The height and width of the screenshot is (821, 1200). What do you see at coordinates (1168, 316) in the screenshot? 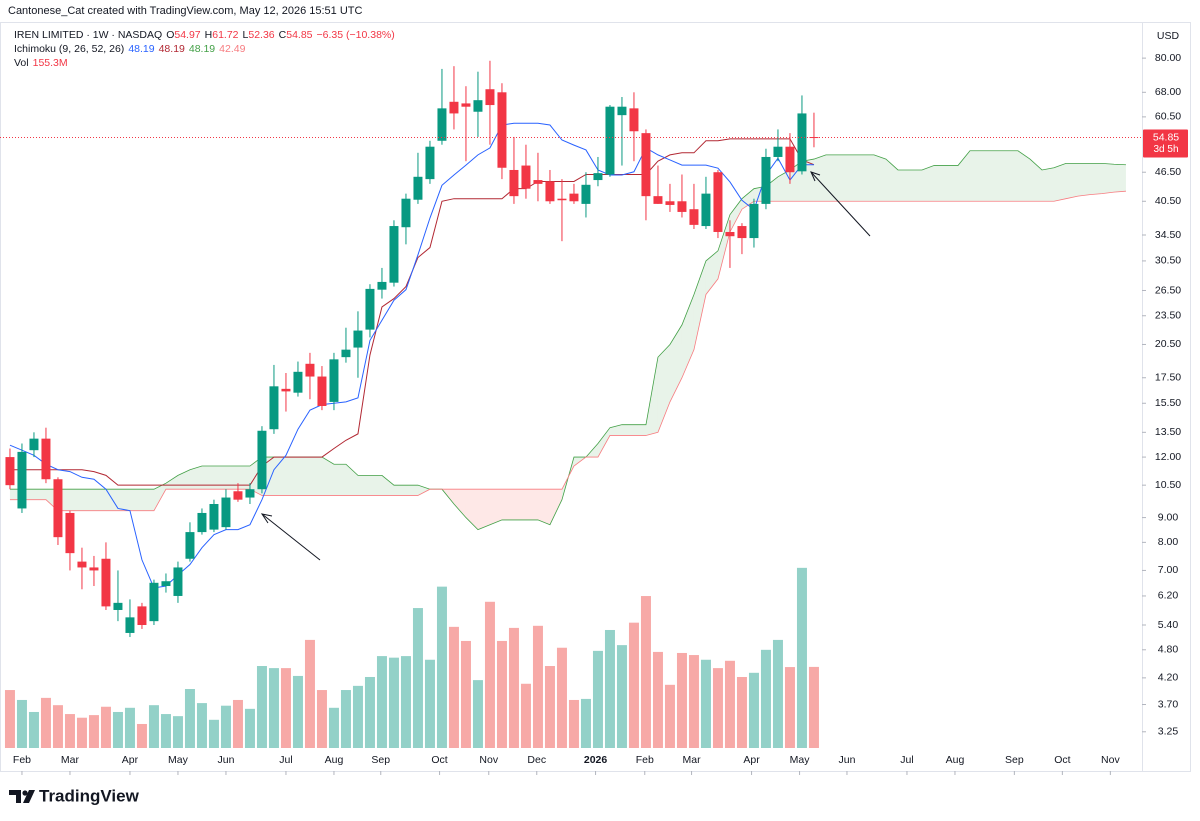
I see `y-tick-label: 23.50` at bounding box center [1168, 316].